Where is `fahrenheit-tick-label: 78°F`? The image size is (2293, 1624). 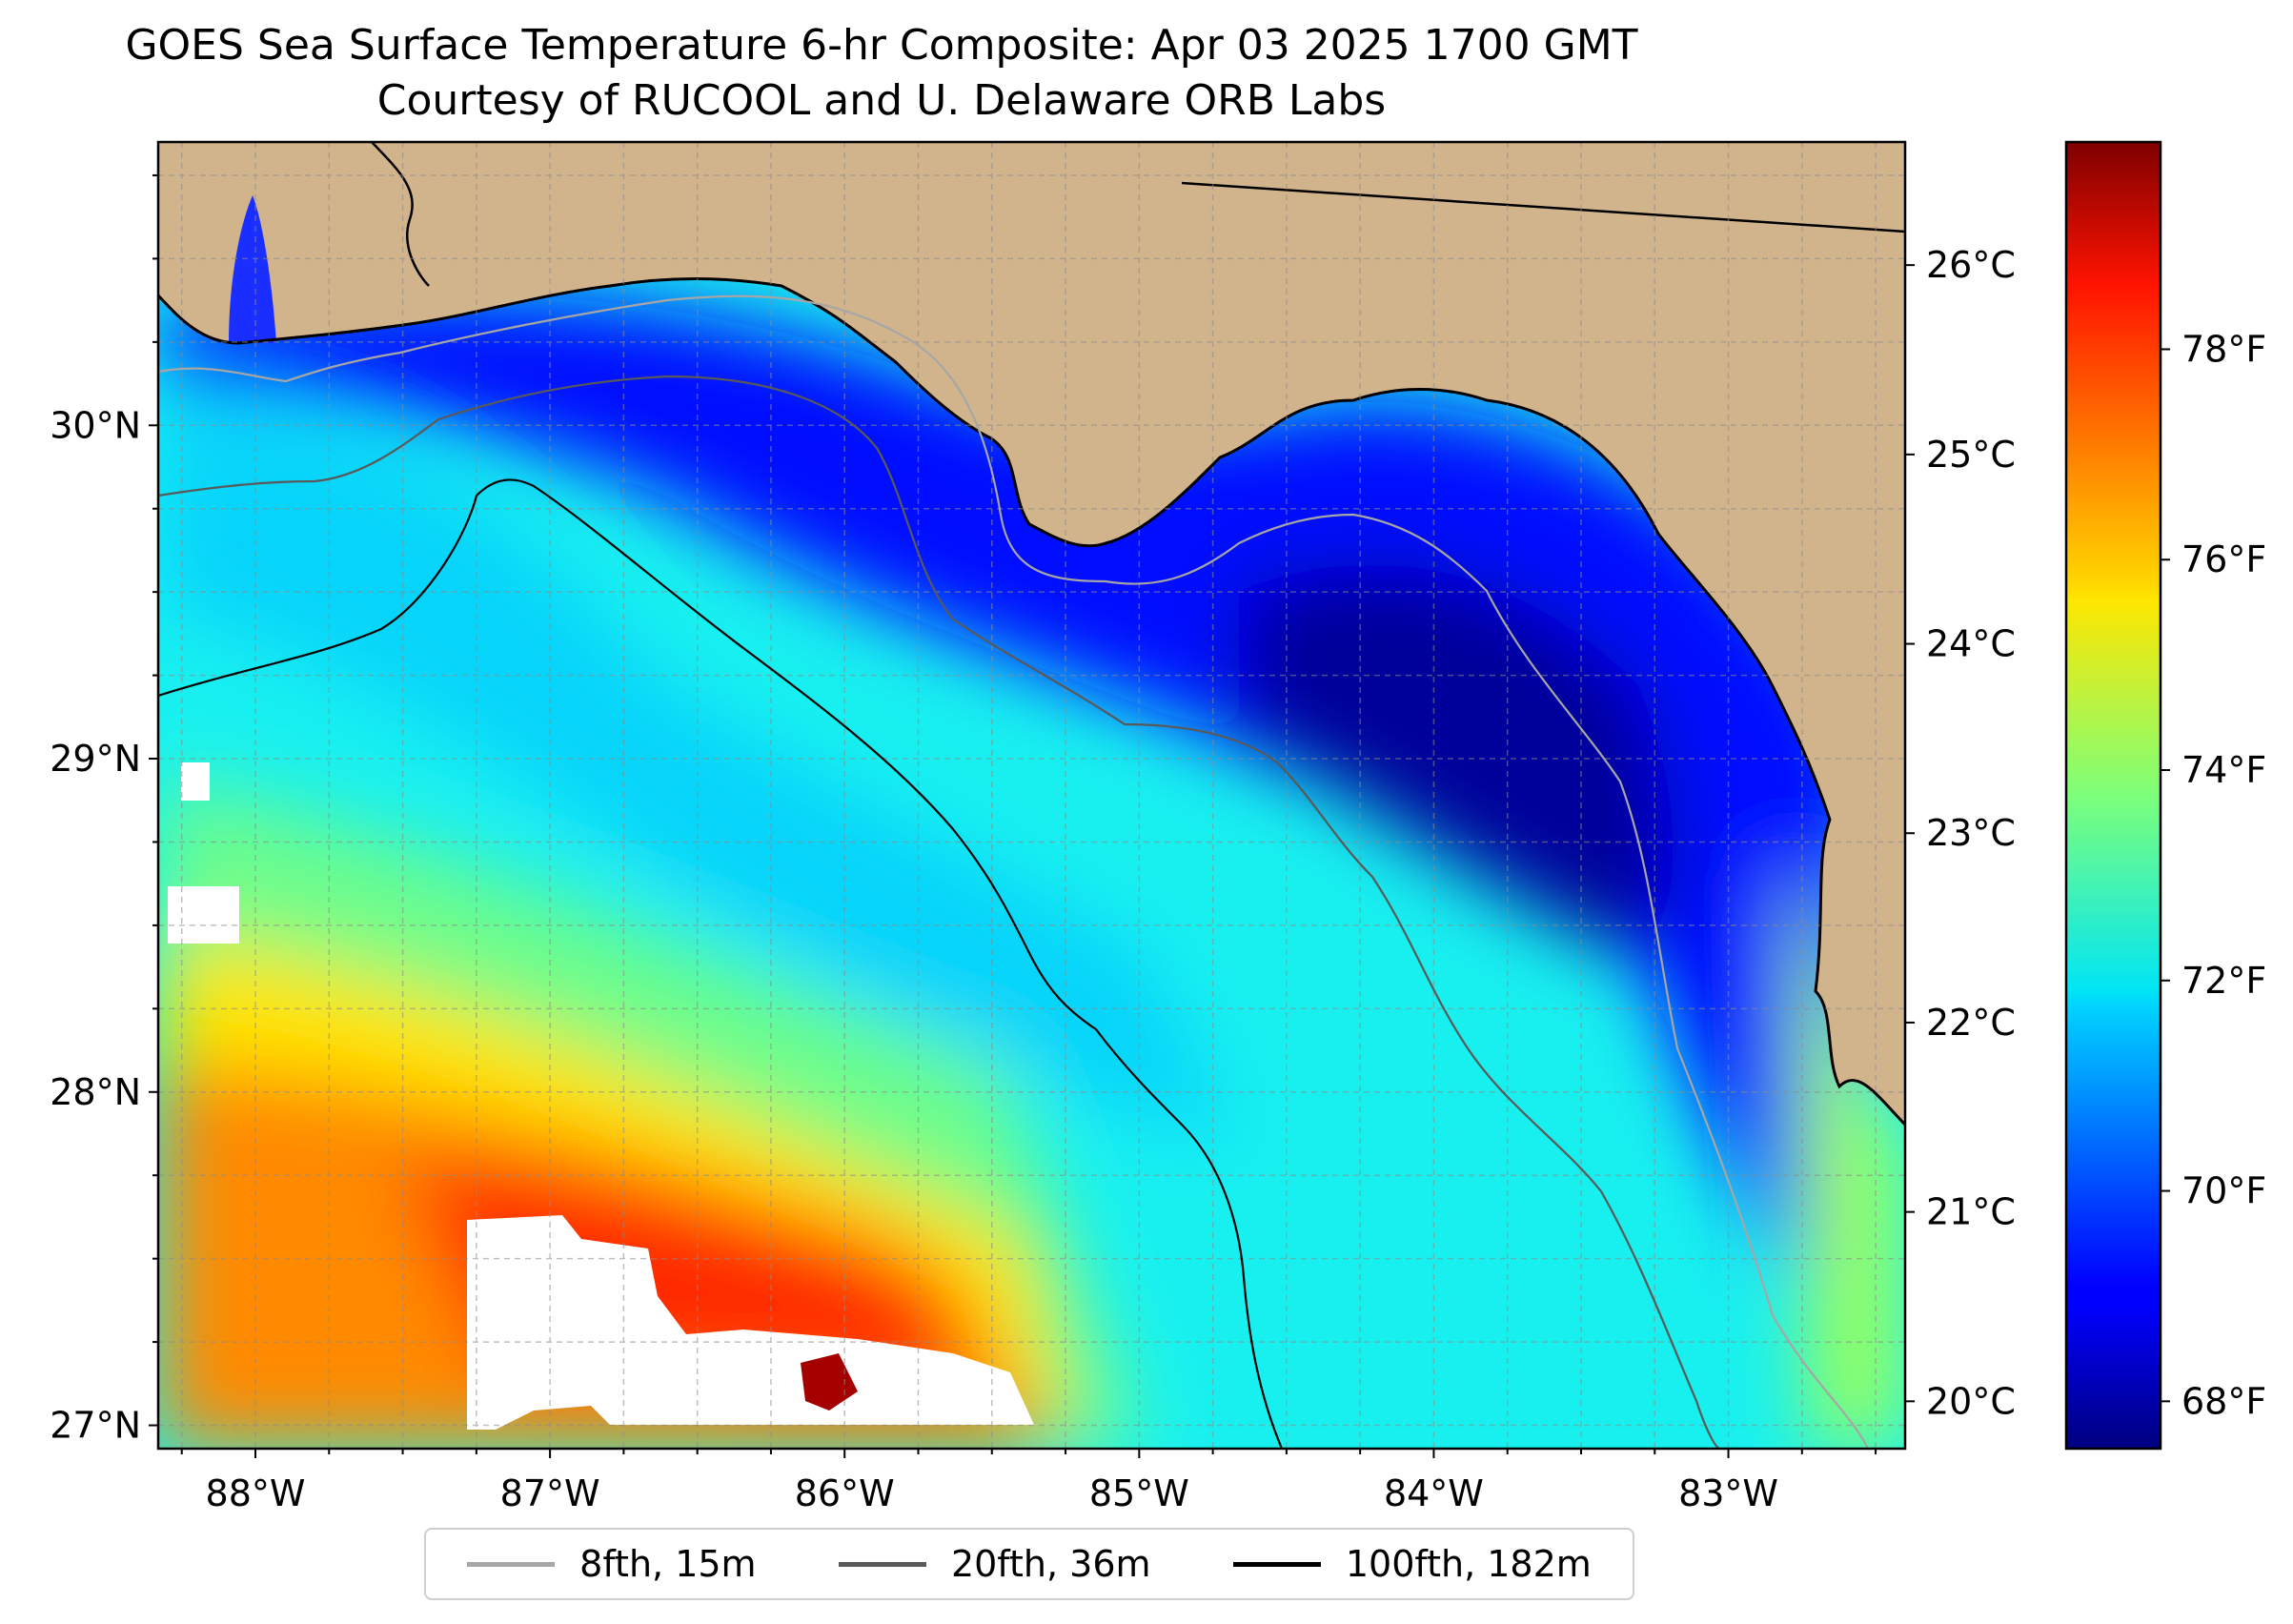
fahrenheit-tick-label: 78°F is located at coordinates (2223, 349).